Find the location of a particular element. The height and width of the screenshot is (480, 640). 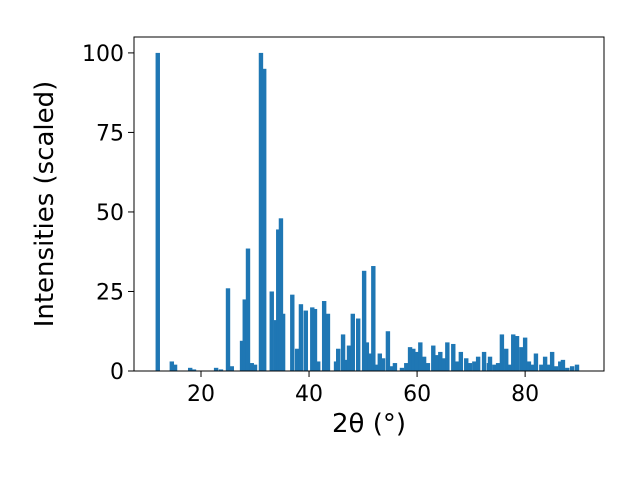

y-tick-label: 25 is located at coordinates (110, 292).